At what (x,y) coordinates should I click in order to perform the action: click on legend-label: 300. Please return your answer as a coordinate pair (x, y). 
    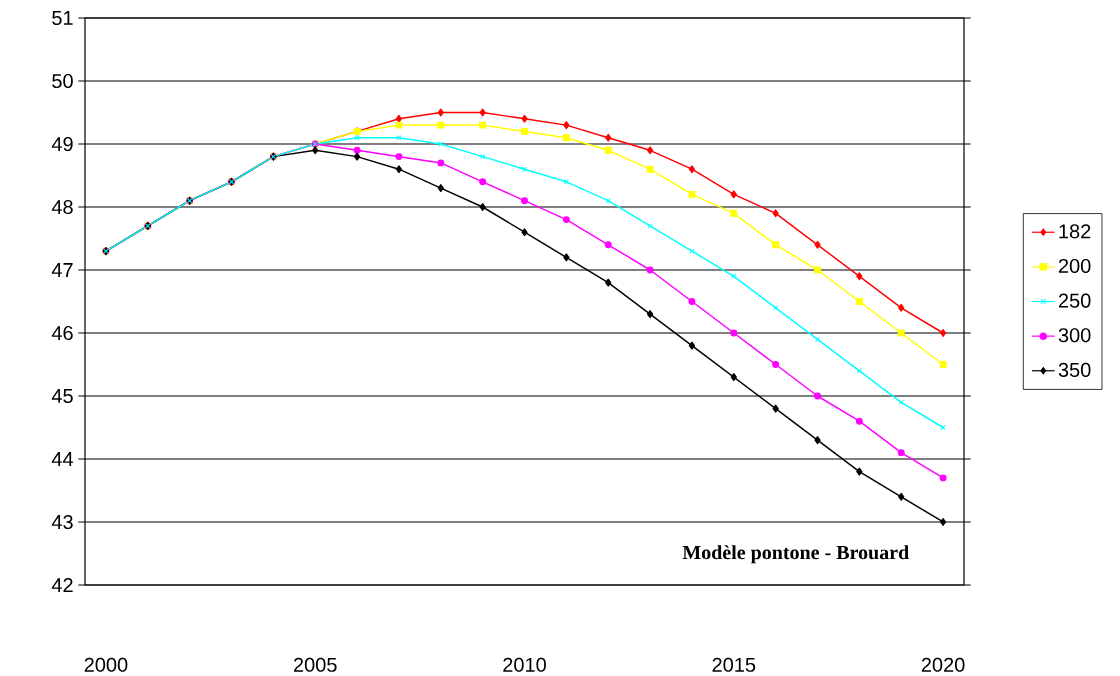
    Looking at the image, I should click on (1074, 335).